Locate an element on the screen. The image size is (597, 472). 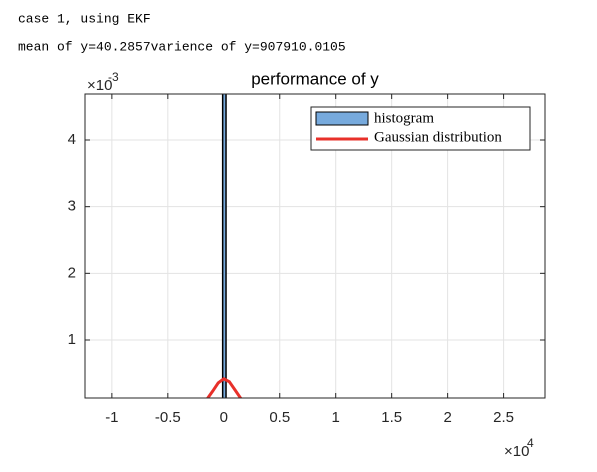
histogram-bar is located at coordinates (224, 246).